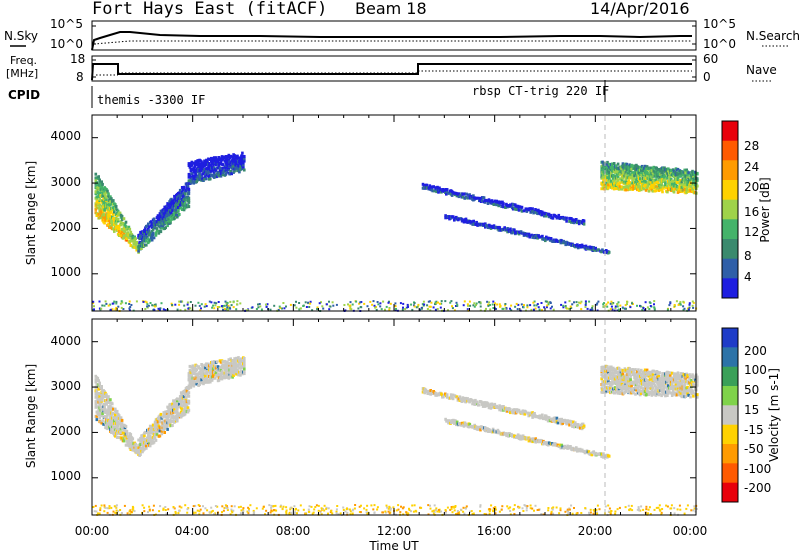 This screenshot has height=554, width=800. Describe the element at coordinates (391, 68) in the screenshot. I see `frequency-panel: 18 8 60 0 Freq. [MHz] Nave` at that location.